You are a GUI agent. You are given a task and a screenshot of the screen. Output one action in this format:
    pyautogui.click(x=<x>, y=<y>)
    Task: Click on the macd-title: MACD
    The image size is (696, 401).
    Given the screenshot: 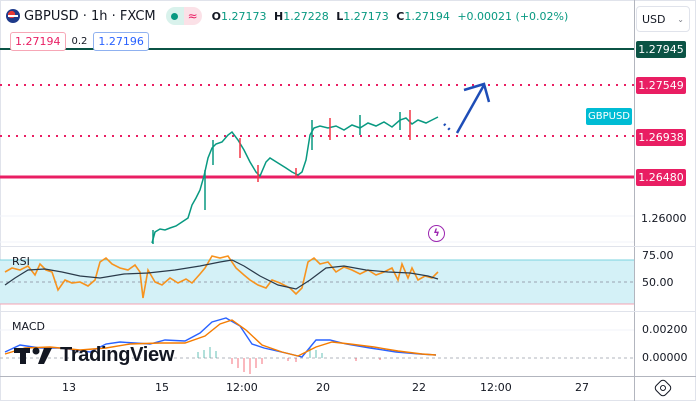 What is the action you would take?
    pyautogui.click(x=28, y=326)
    